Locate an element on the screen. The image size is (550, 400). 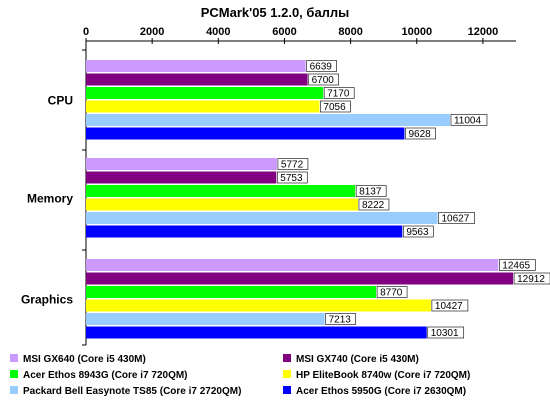
data-label: 5772 is located at coordinates (292, 165).